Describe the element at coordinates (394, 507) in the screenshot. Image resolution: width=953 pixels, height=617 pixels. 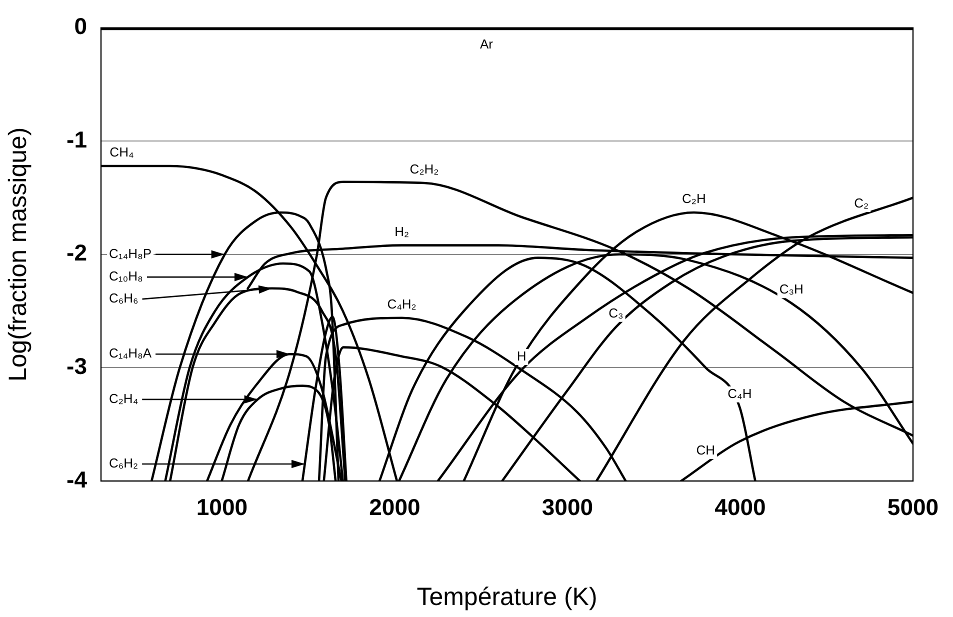
I see `x-tick-label: 2000` at that location.